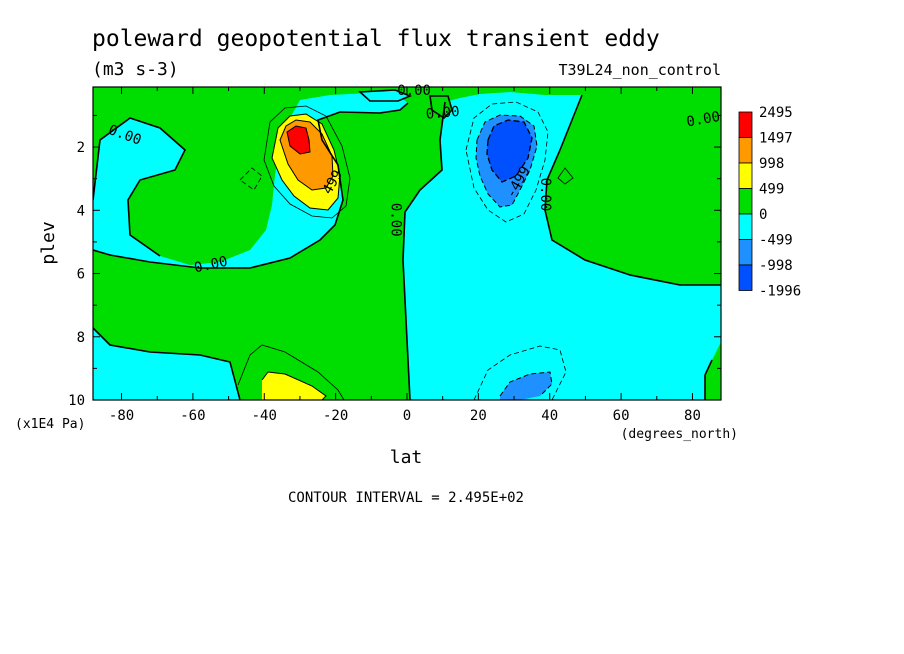 The height and width of the screenshot is (654, 904). What do you see at coordinates (135, 69) in the screenshot?
I see `chart-units: (m3 s-3)` at bounding box center [135, 69].